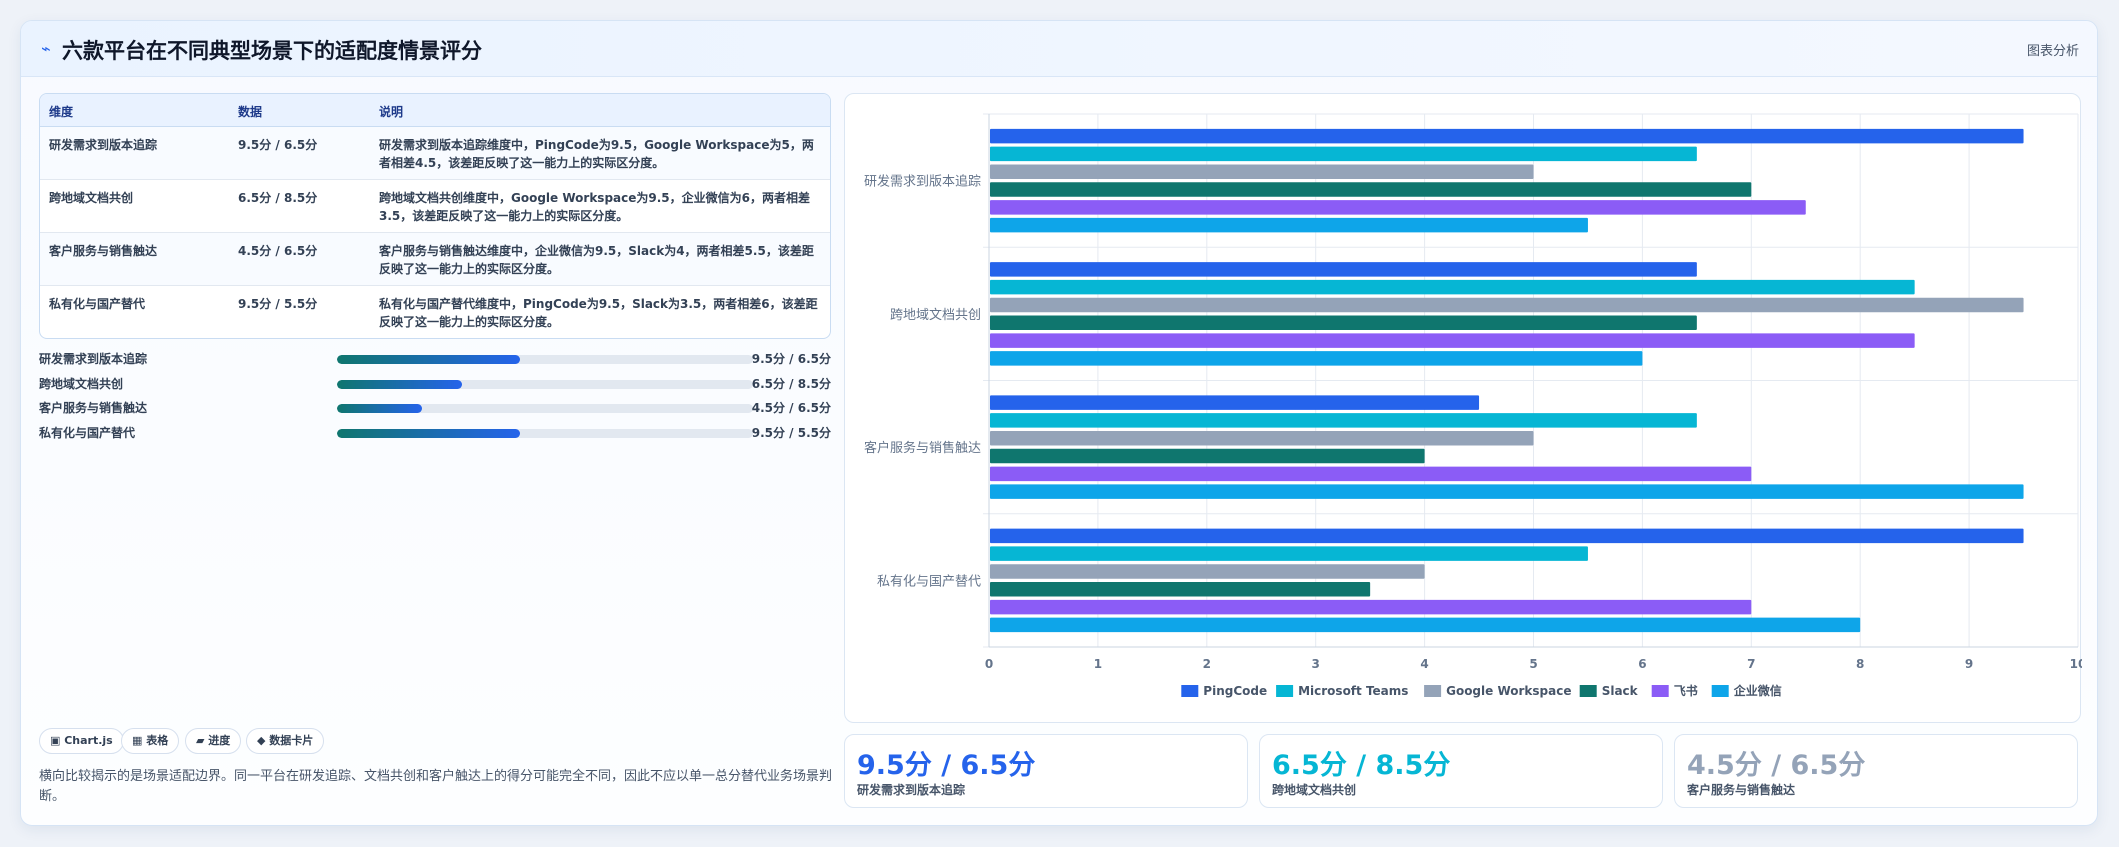 The height and width of the screenshot is (847, 2119). Describe the element at coordinates (46, 48) in the screenshot. I see `chart-line-icon: ⌁` at that location.